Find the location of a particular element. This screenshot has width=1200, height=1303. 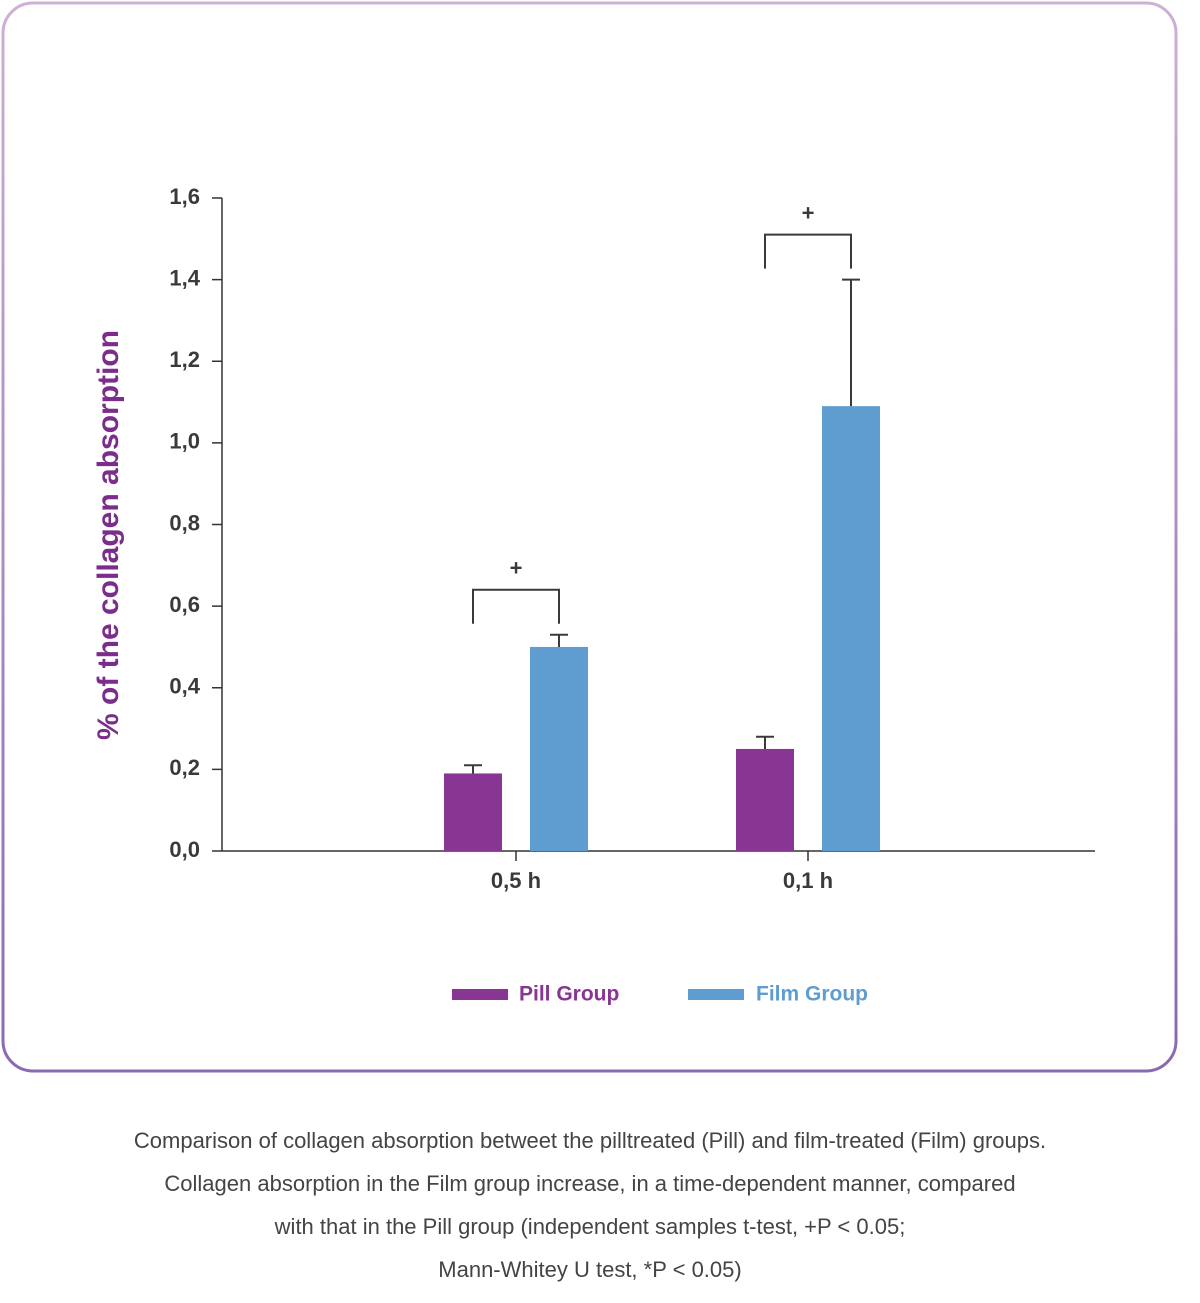

y-tick-label: 0,8 is located at coordinates (184, 522).